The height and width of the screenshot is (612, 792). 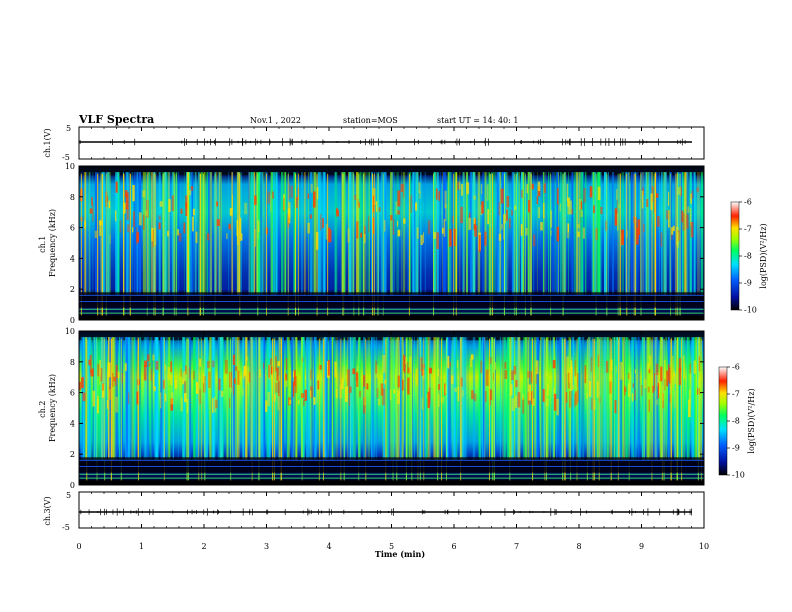 What do you see at coordinates (116, 119) in the screenshot?
I see `figure-title: VLF Spectra` at bounding box center [116, 119].